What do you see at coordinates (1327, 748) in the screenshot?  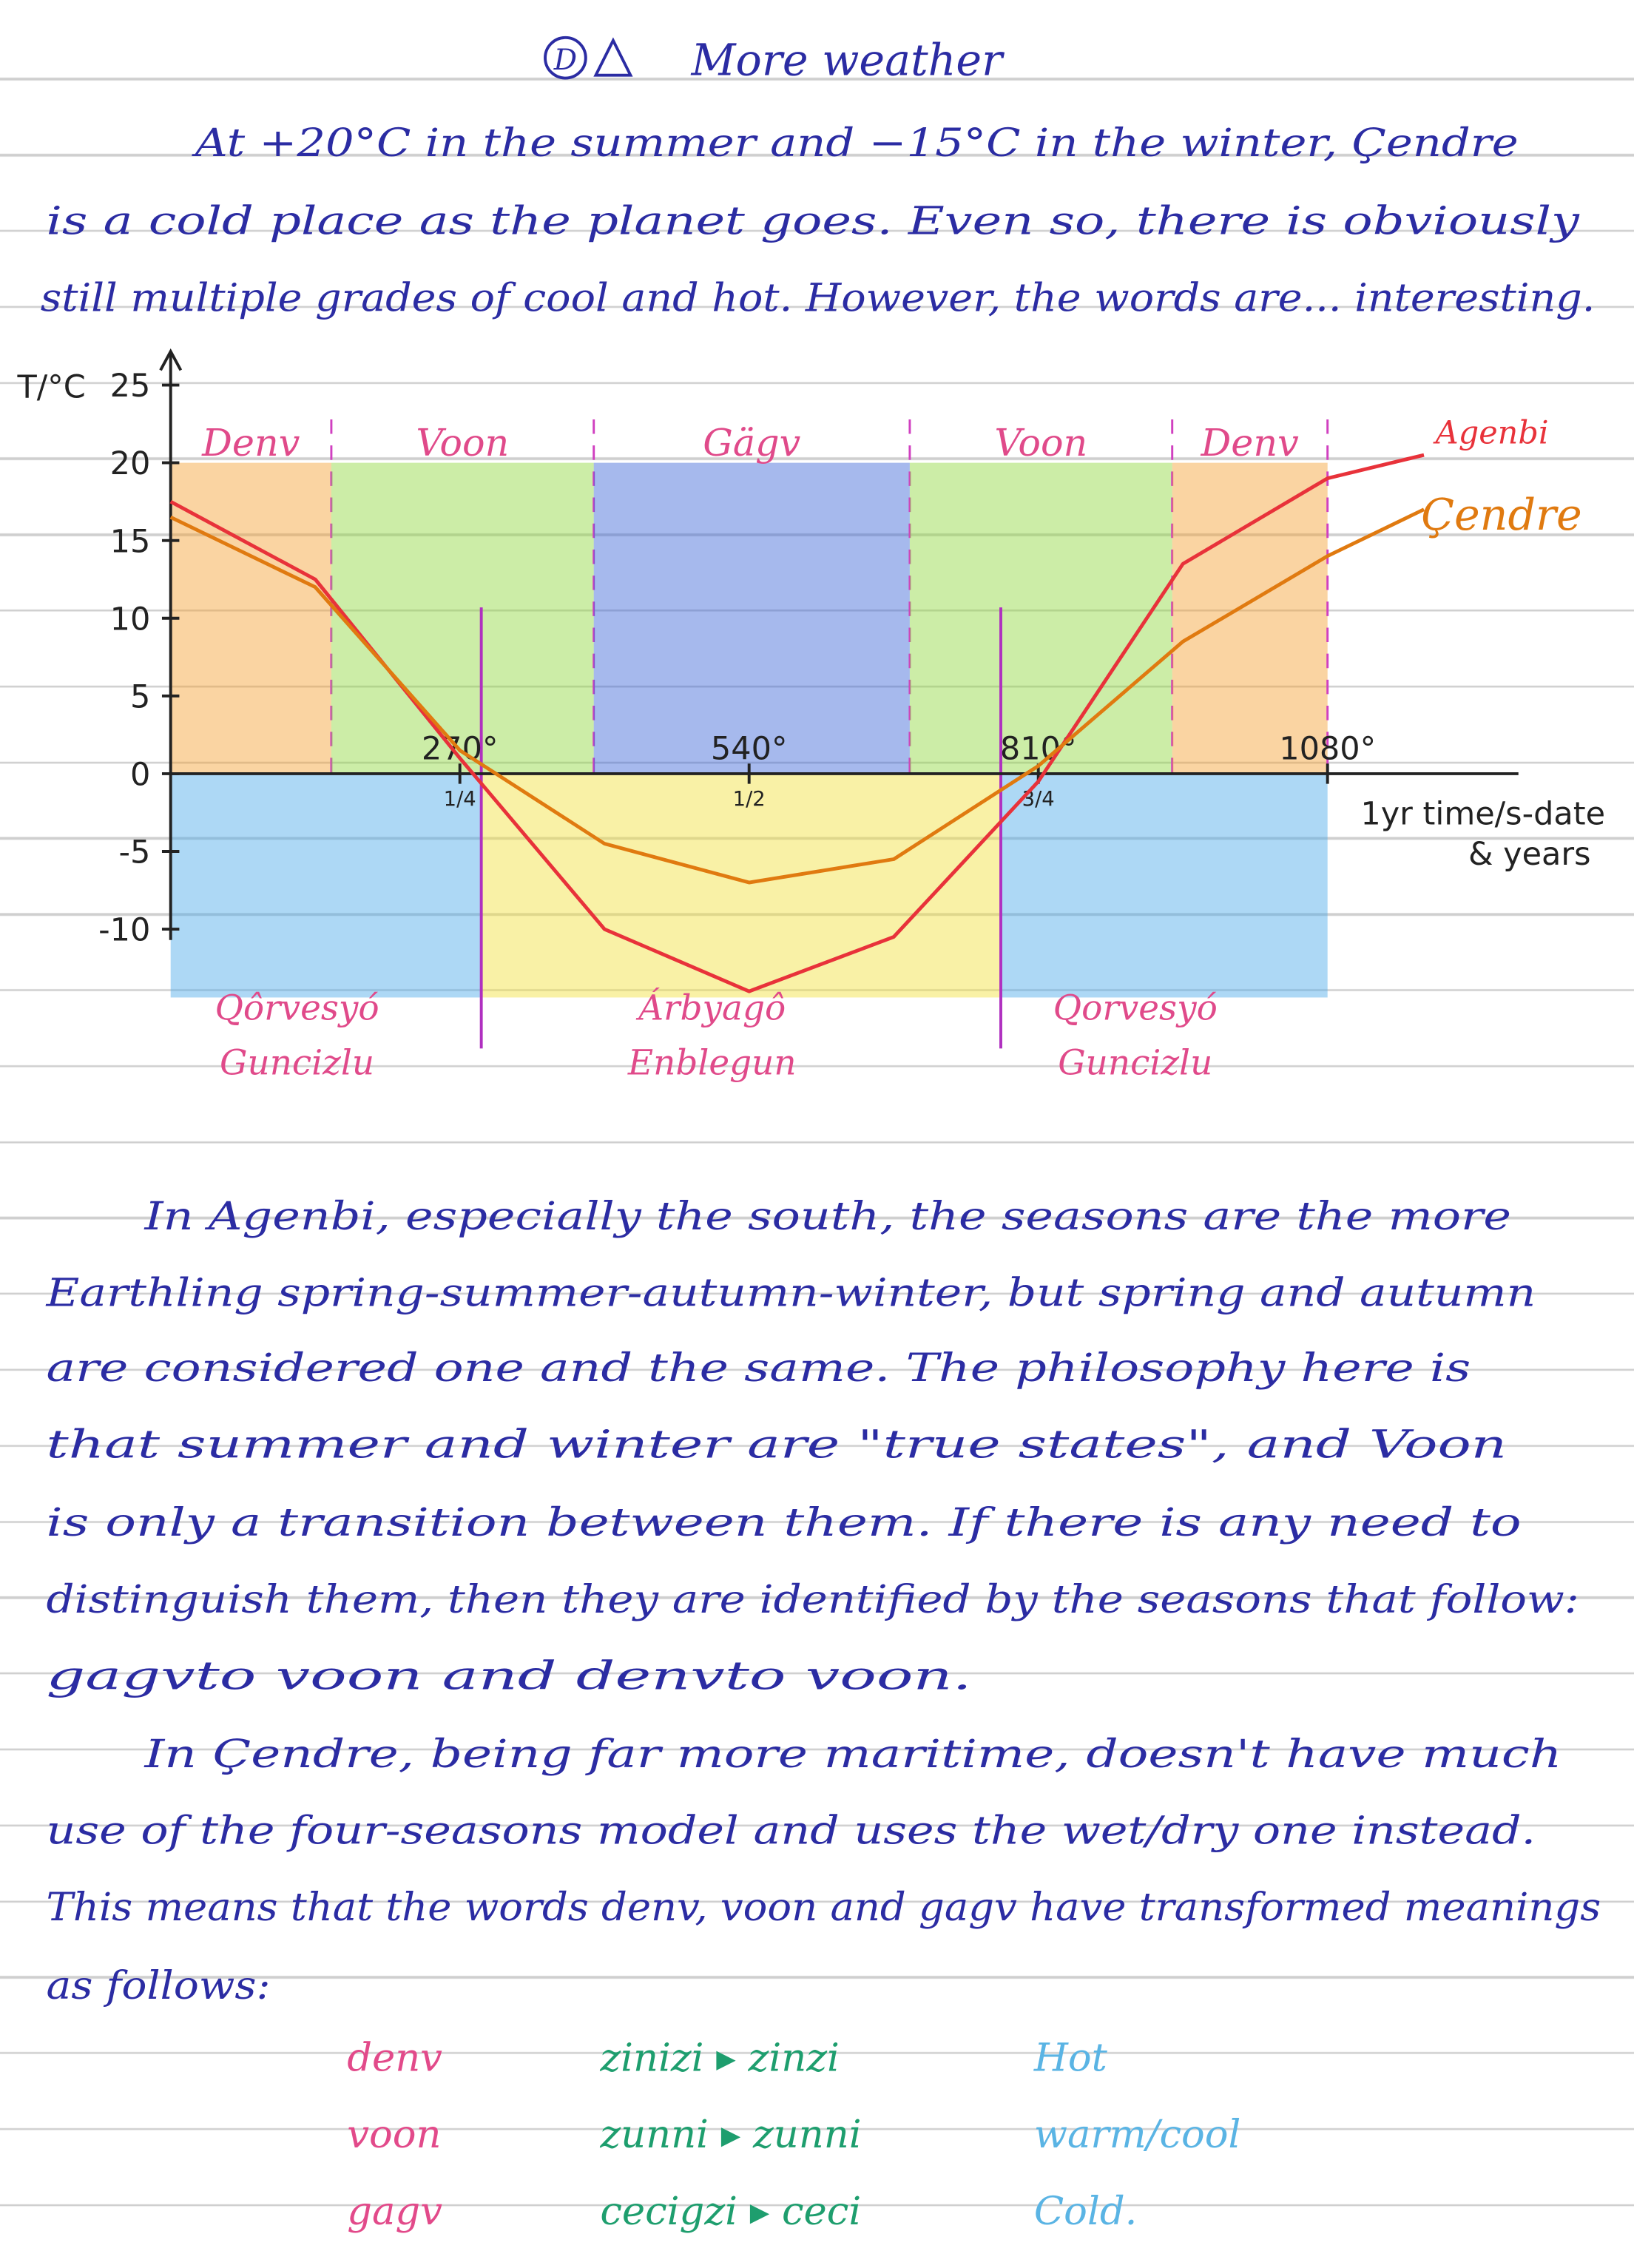 I see `x-tick-label: 1080°` at bounding box center [1327, 748].